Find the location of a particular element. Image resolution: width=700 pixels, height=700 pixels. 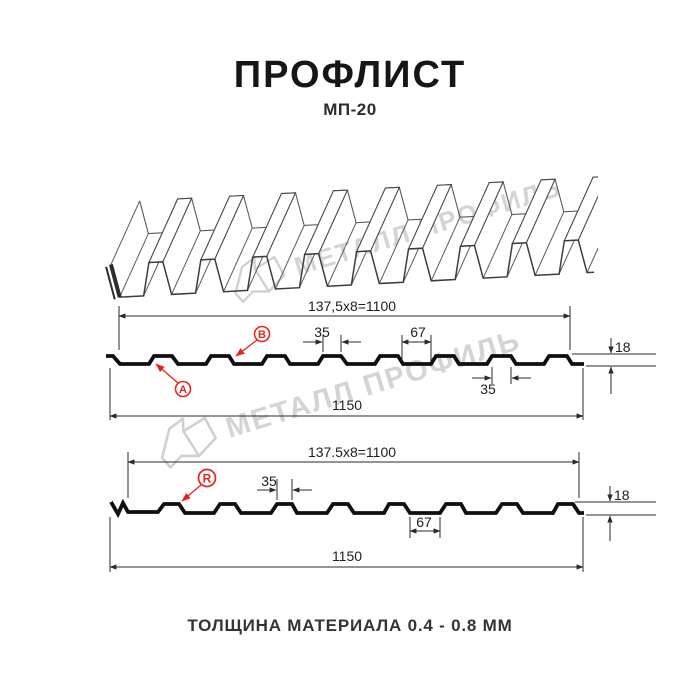

marker-r-circle is located at coordinates (207, 478).